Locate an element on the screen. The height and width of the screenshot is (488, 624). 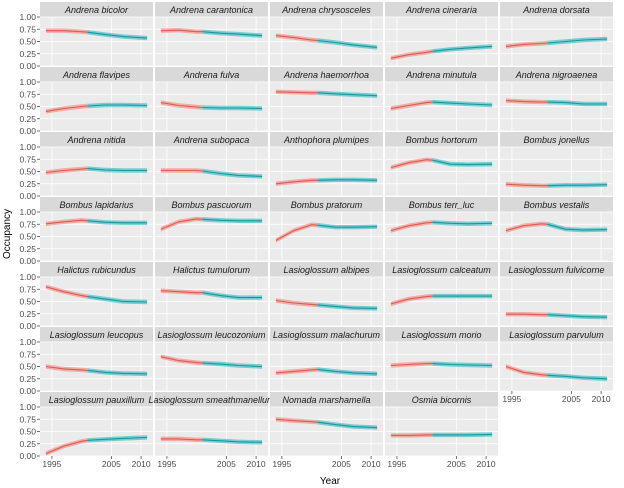
facet-title: Andrena chrysosceles is located at coordinates (326, 10).